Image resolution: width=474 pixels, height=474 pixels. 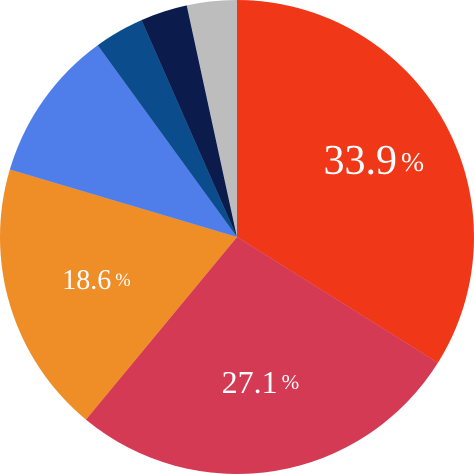 What do you see at coordinates (250, 382) in the screenshot?
I see `pie-slice-label-value: 27.1` at bounding box center [250, 382].